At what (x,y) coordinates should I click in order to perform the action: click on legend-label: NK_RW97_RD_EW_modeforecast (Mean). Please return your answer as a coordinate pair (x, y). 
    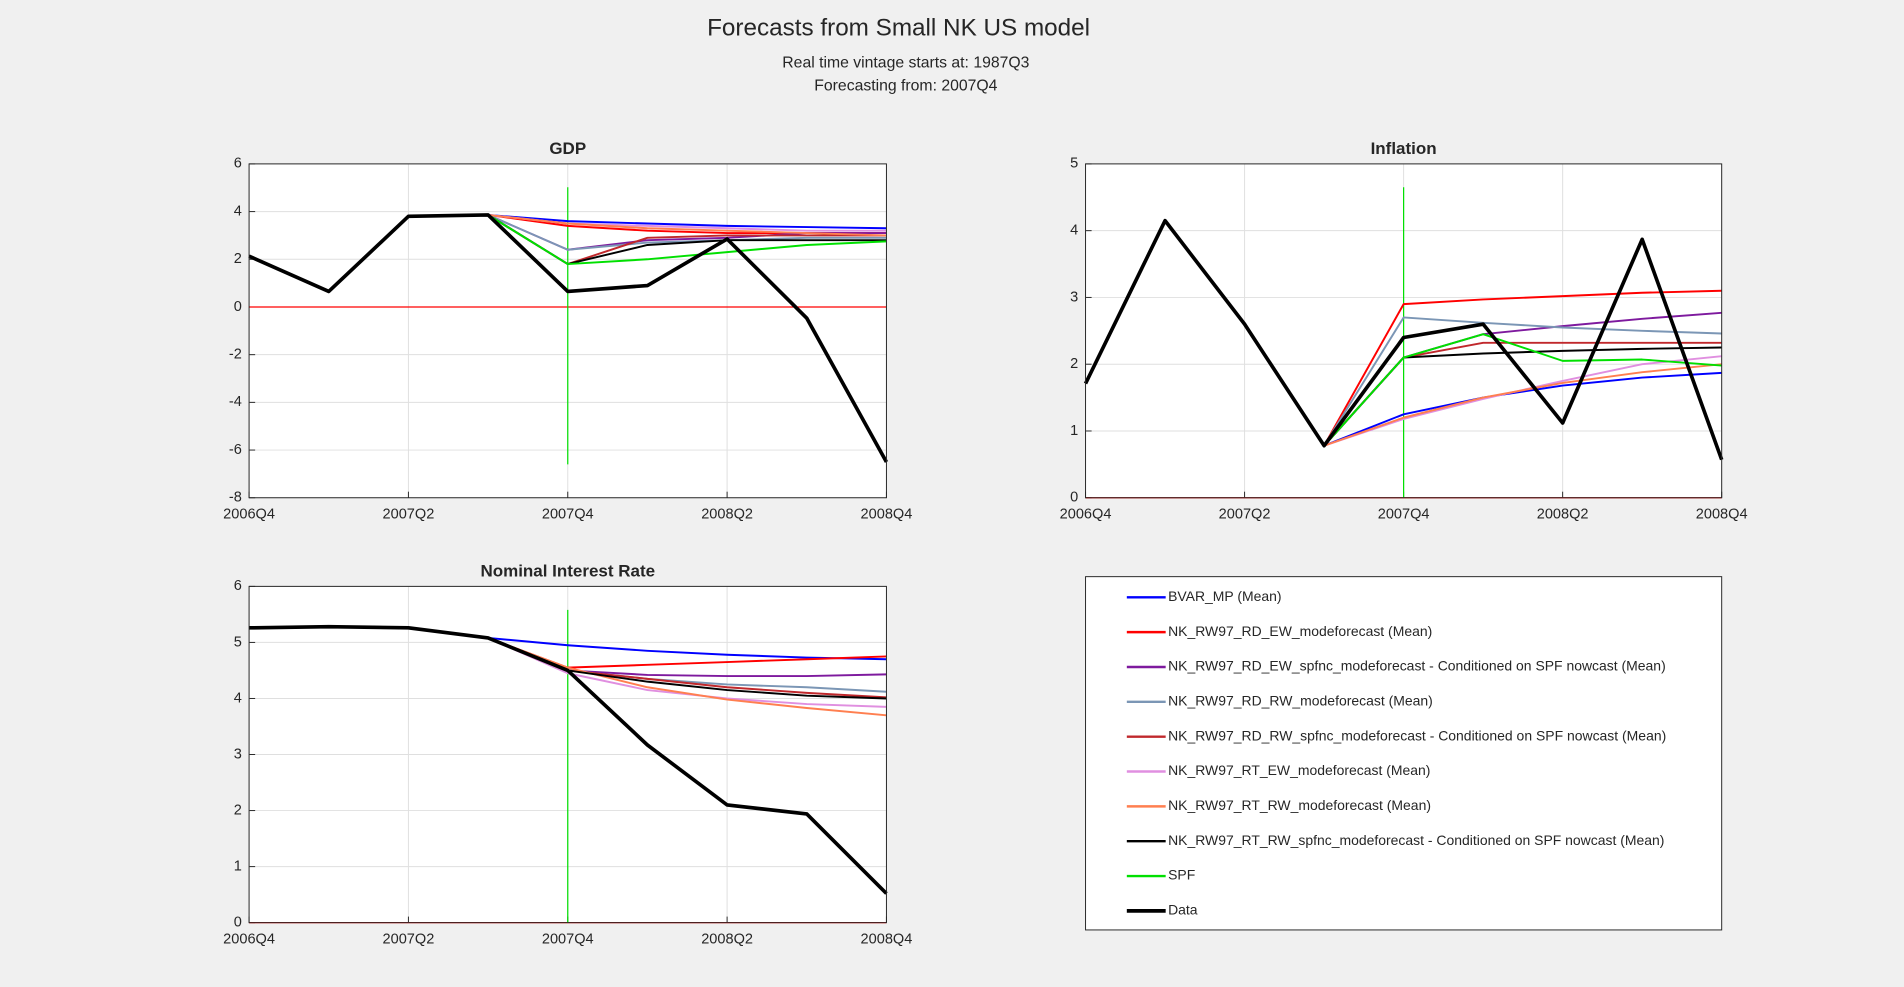
    Looking at the image, I should click on (1300, 631).